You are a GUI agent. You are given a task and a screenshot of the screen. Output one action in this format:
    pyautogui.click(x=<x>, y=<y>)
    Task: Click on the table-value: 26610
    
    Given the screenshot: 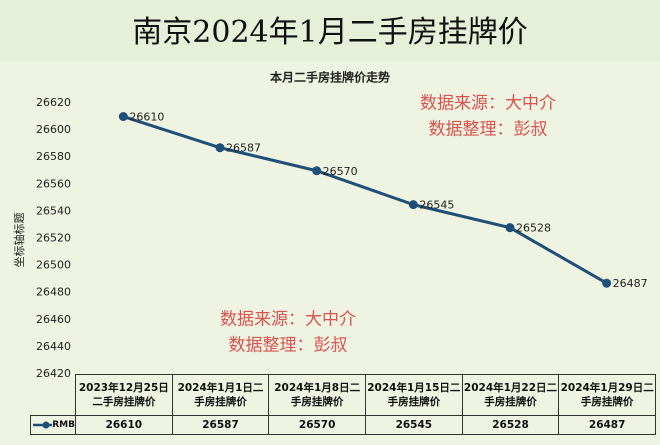 What is the action you would take?
    pyautogui.click(x=124, y=425)
    